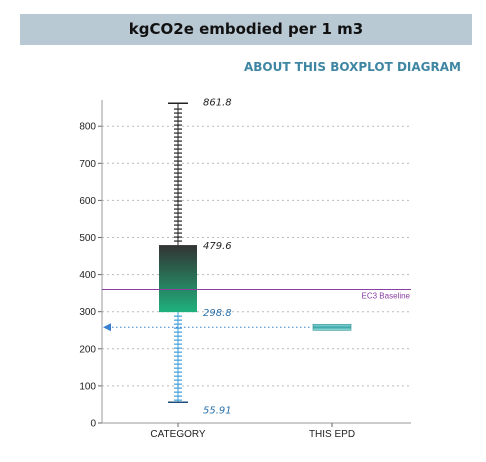 The width and height of the screenshot is (486, 462). I want to click on y-tick-label: 700, so click(87, 164).